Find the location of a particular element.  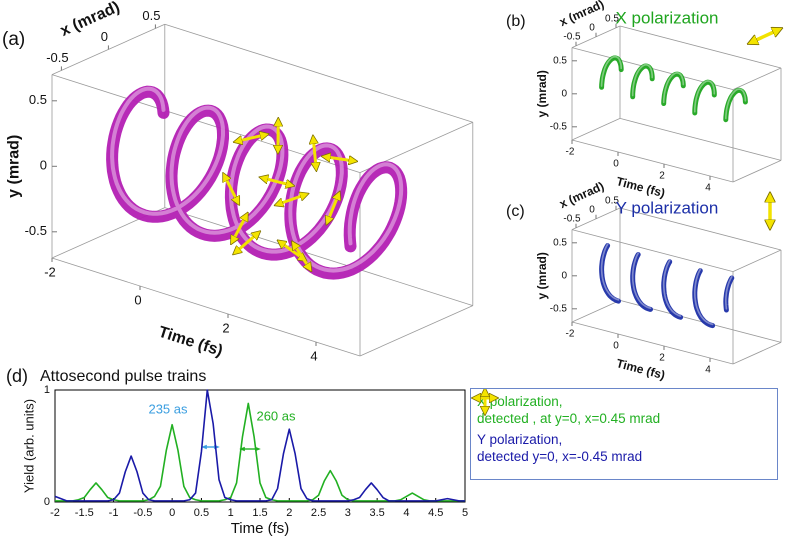

time-axis-label: Time (fs) is located at coordinates (190, 342).